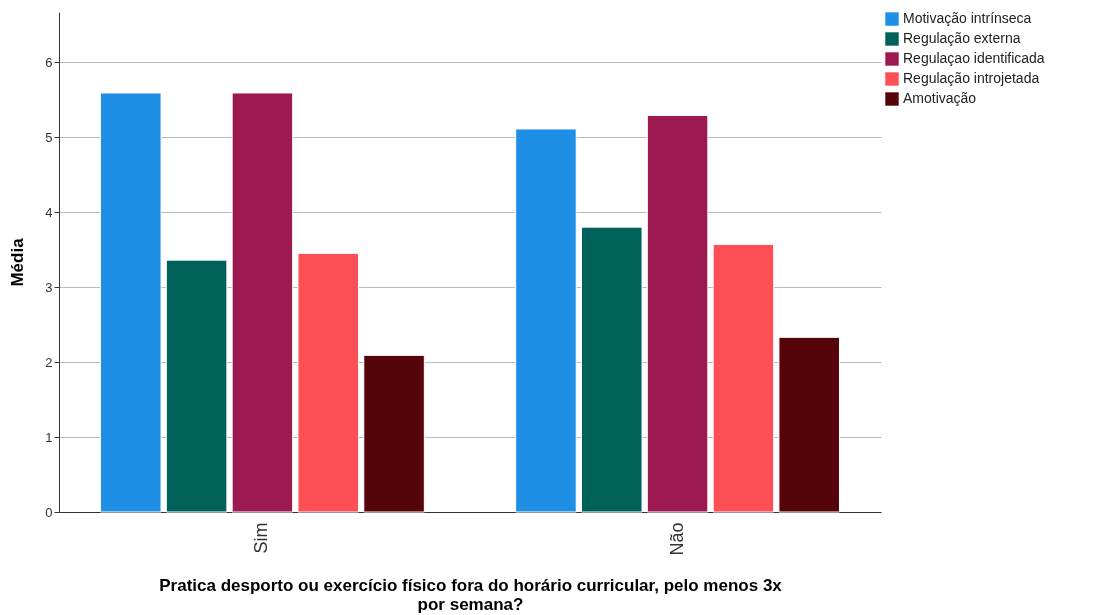 This screenshot has height=615, width=1104. Describe the element at coordinates (18, 262) in the screenshot. I see `y-axis-title: Média` at that location.